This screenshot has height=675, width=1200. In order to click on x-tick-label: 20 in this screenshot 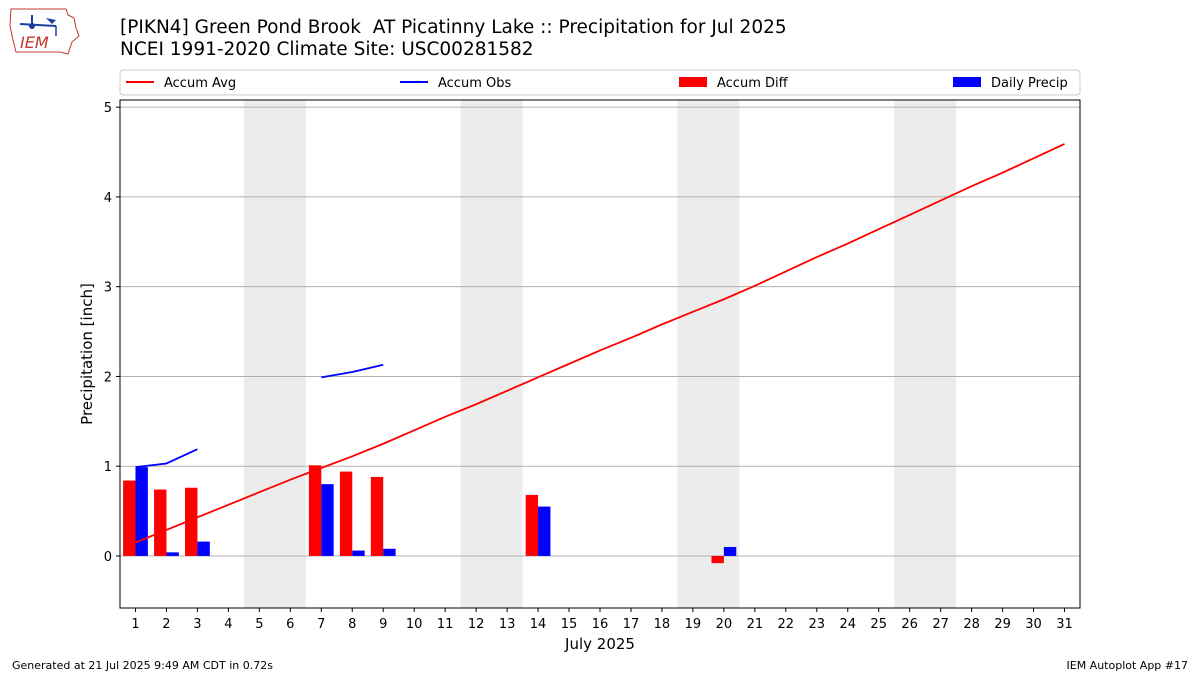, I will do `click(724, 624)`.